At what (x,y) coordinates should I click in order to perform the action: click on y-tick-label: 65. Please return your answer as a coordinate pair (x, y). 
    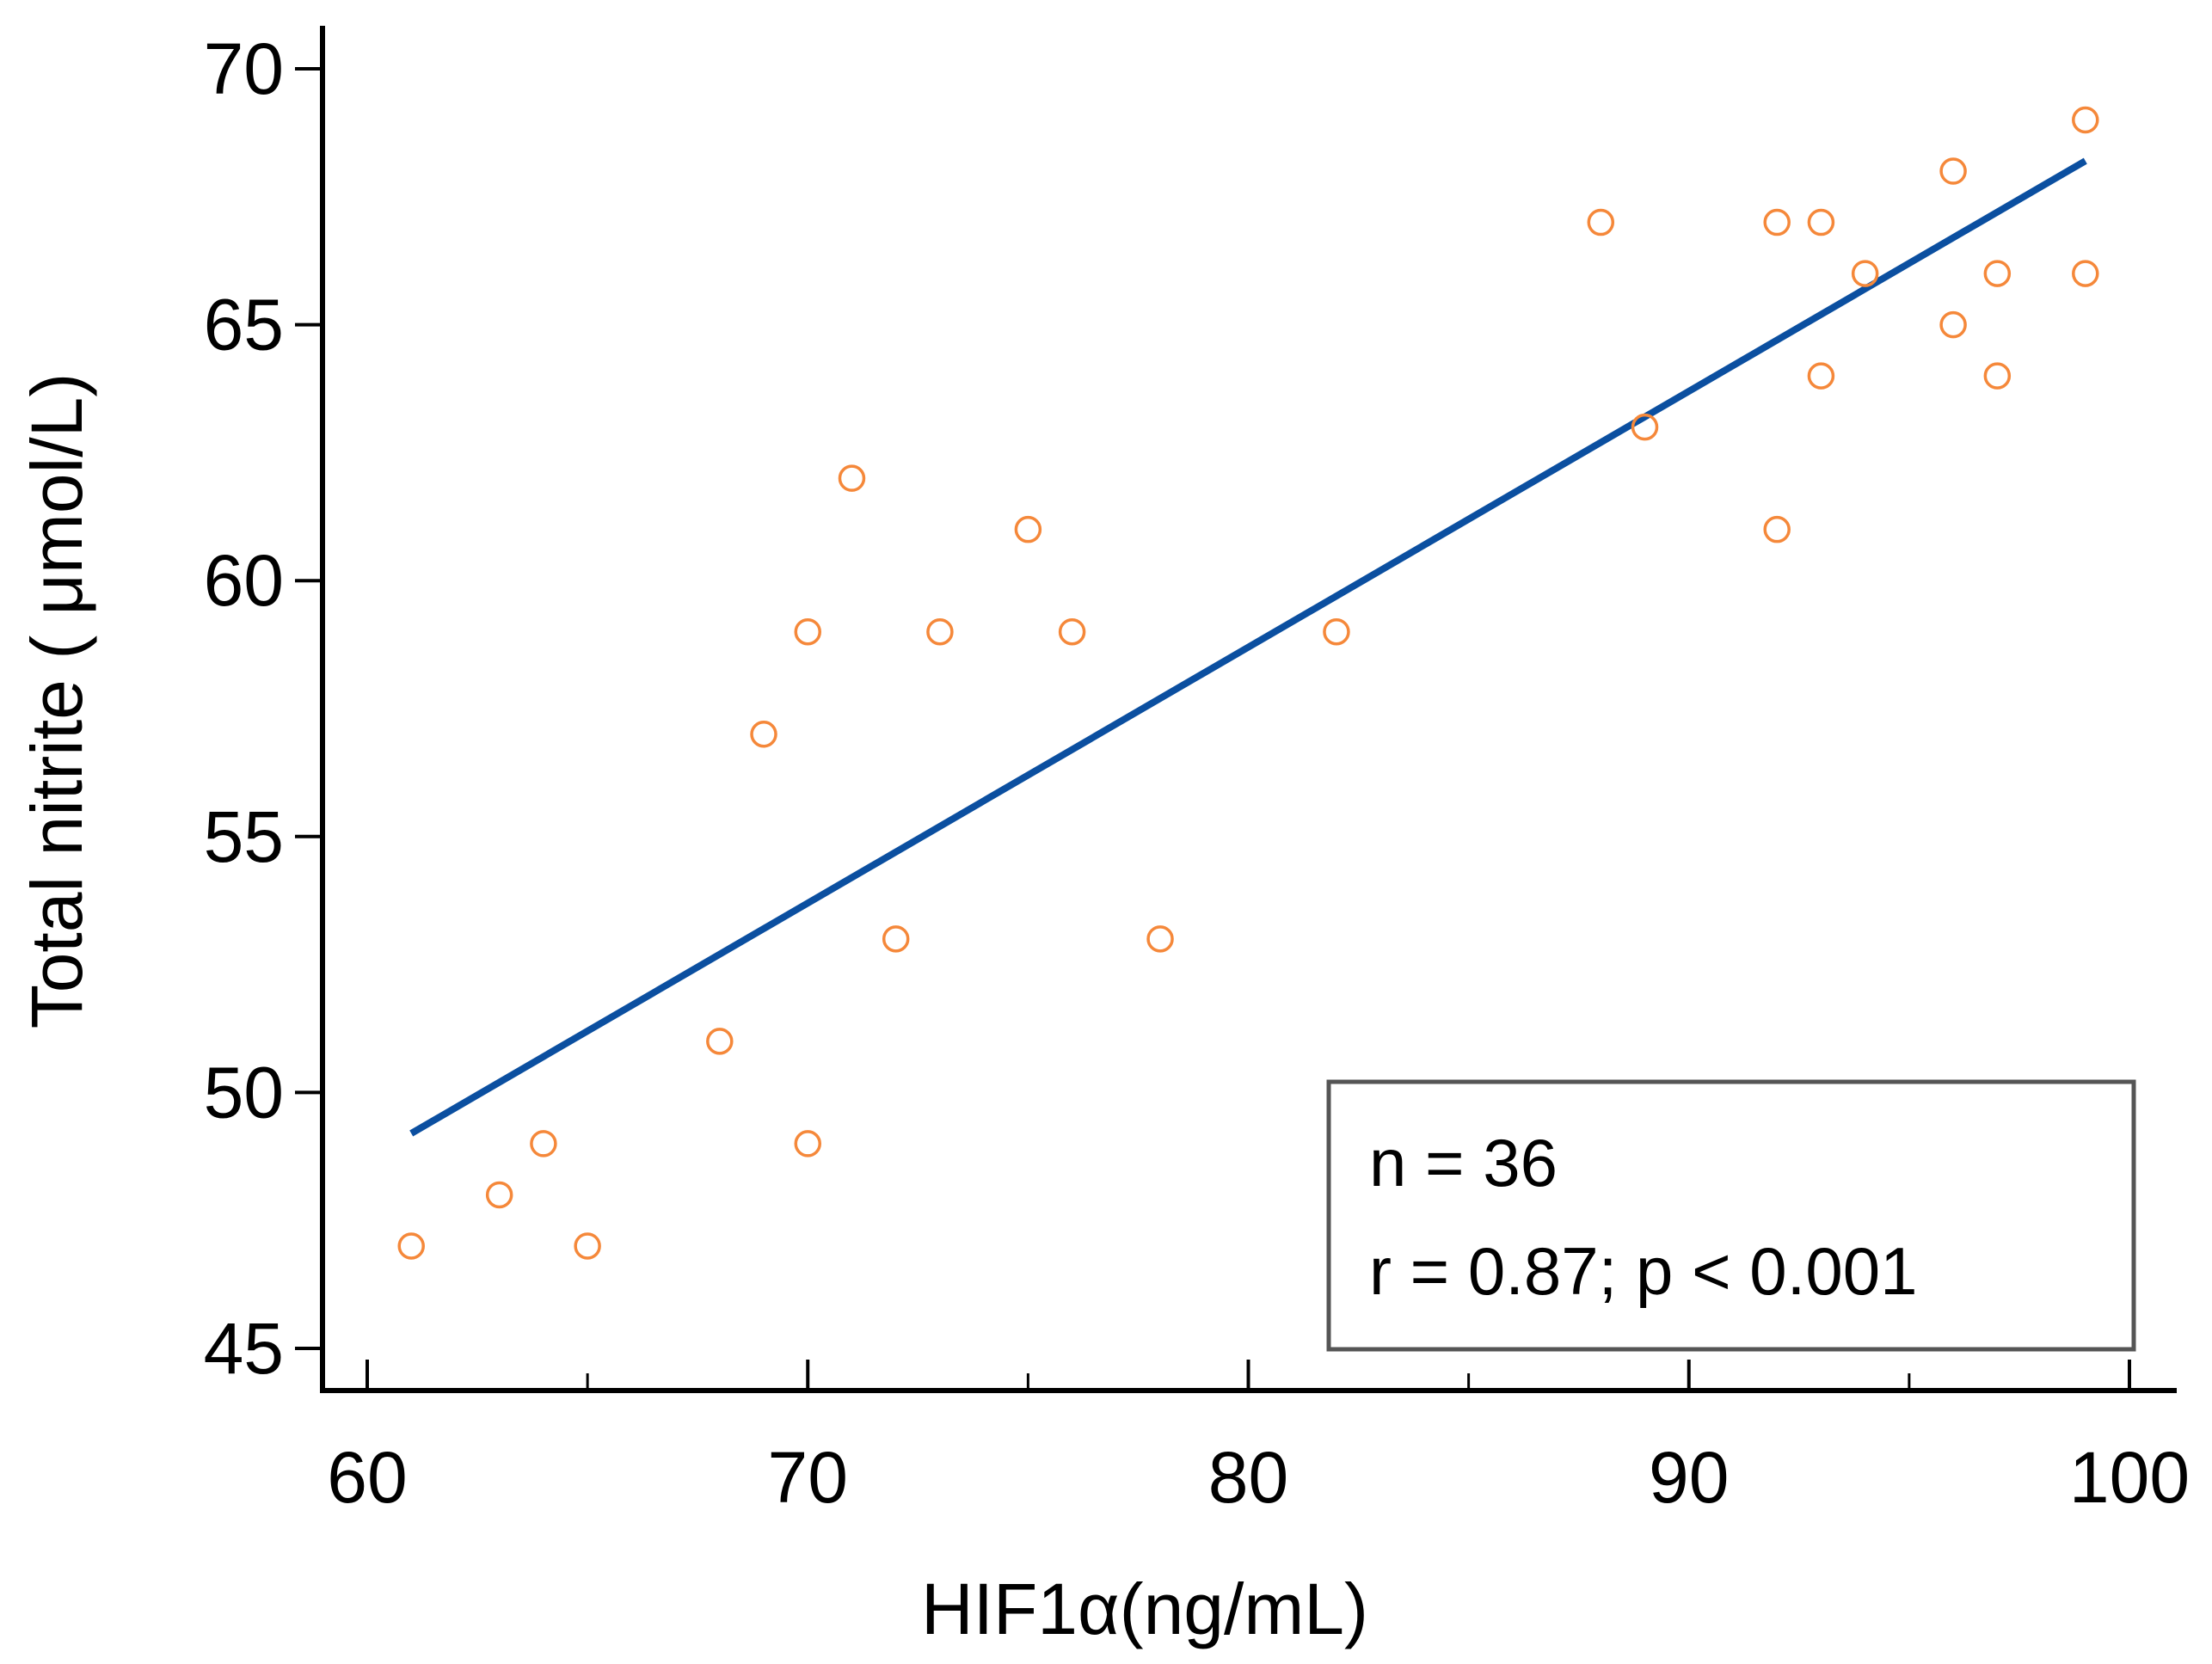
    Looking at the image, I should click on (244, 325).